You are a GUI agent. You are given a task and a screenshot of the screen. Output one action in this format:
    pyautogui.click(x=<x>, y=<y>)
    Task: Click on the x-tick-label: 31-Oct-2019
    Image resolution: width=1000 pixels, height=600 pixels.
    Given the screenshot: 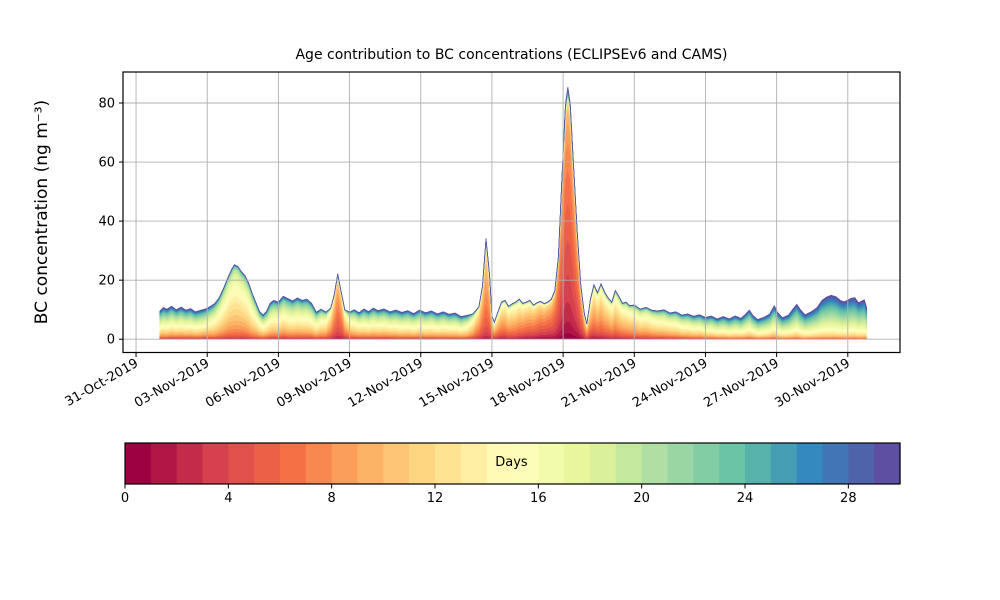 What is the action you would take?
    pyautogui.click(x=102, y=383)
    